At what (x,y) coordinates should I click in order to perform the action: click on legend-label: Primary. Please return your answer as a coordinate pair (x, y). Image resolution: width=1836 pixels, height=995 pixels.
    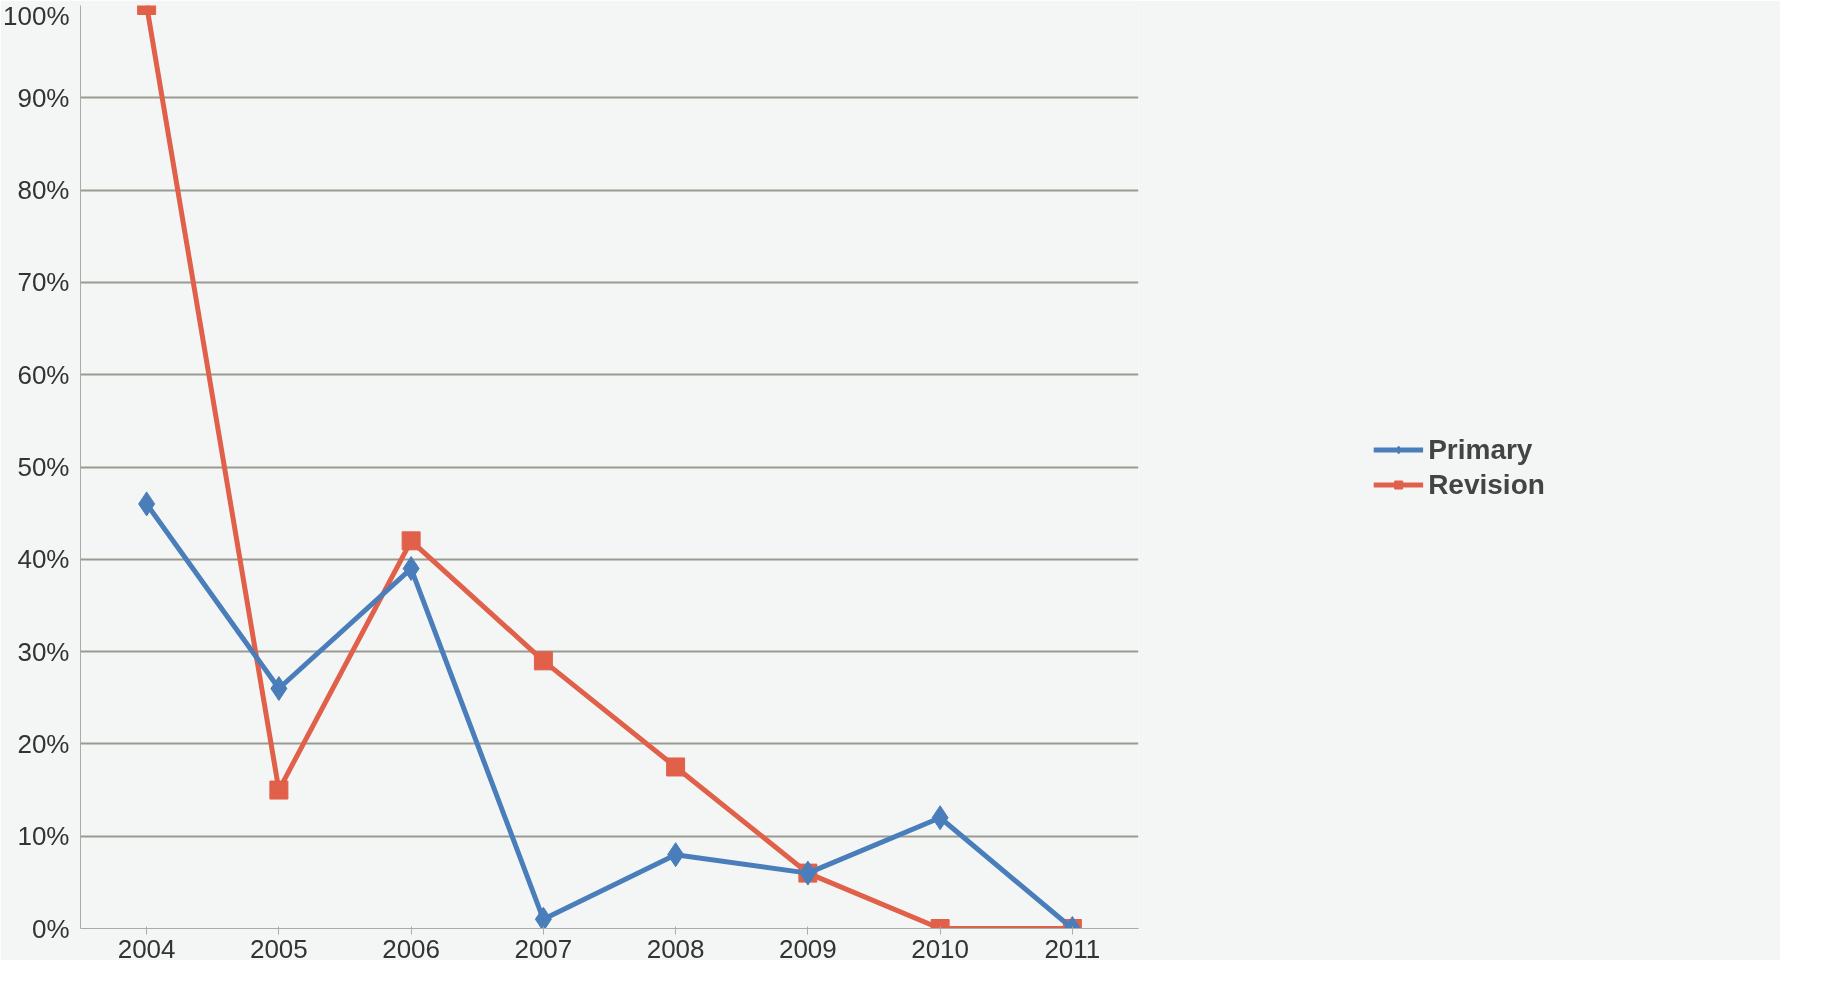
    Looking at the image, I should click on (1480, 449).